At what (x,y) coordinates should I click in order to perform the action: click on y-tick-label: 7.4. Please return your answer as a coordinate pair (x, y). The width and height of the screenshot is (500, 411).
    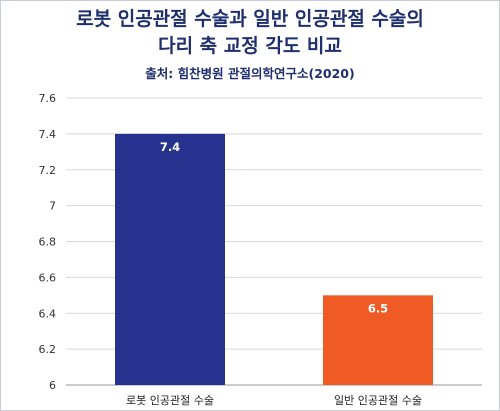
    Looking at the image, I should click on (48, 134).